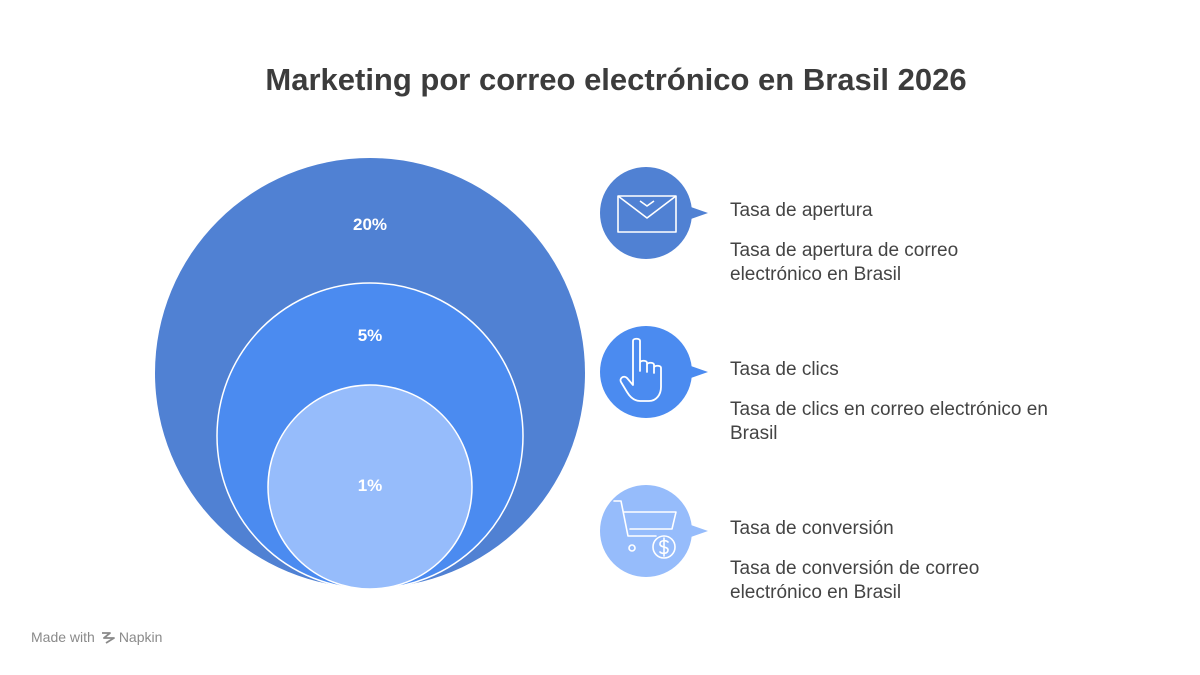  Describe the element at coordinates (640, 369) in the screenshot. I see `pointing-hand-icon` at that location.